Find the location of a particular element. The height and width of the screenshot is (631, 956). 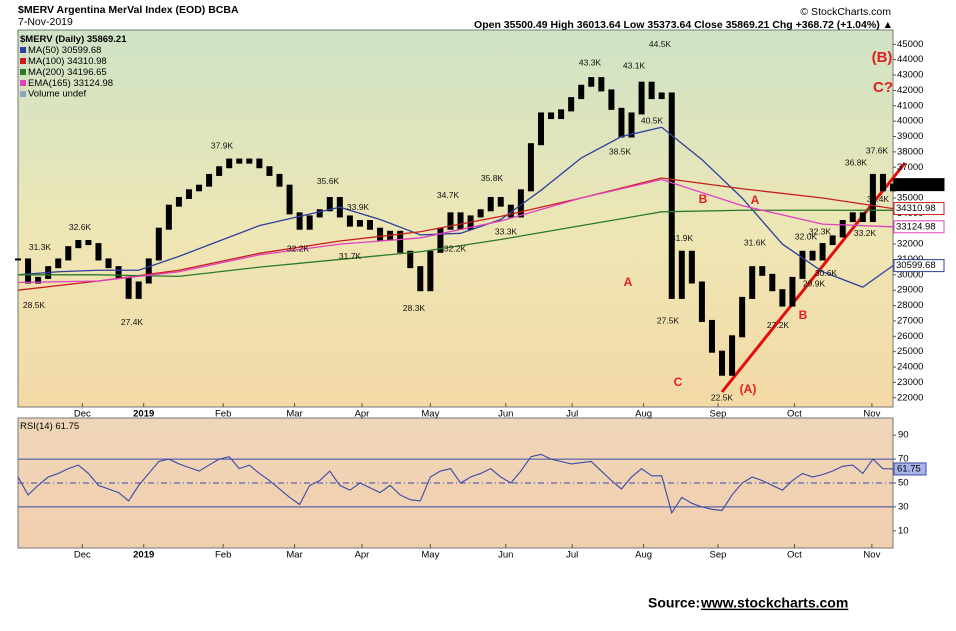

legend-swatch is located at coordinates (23, 61).